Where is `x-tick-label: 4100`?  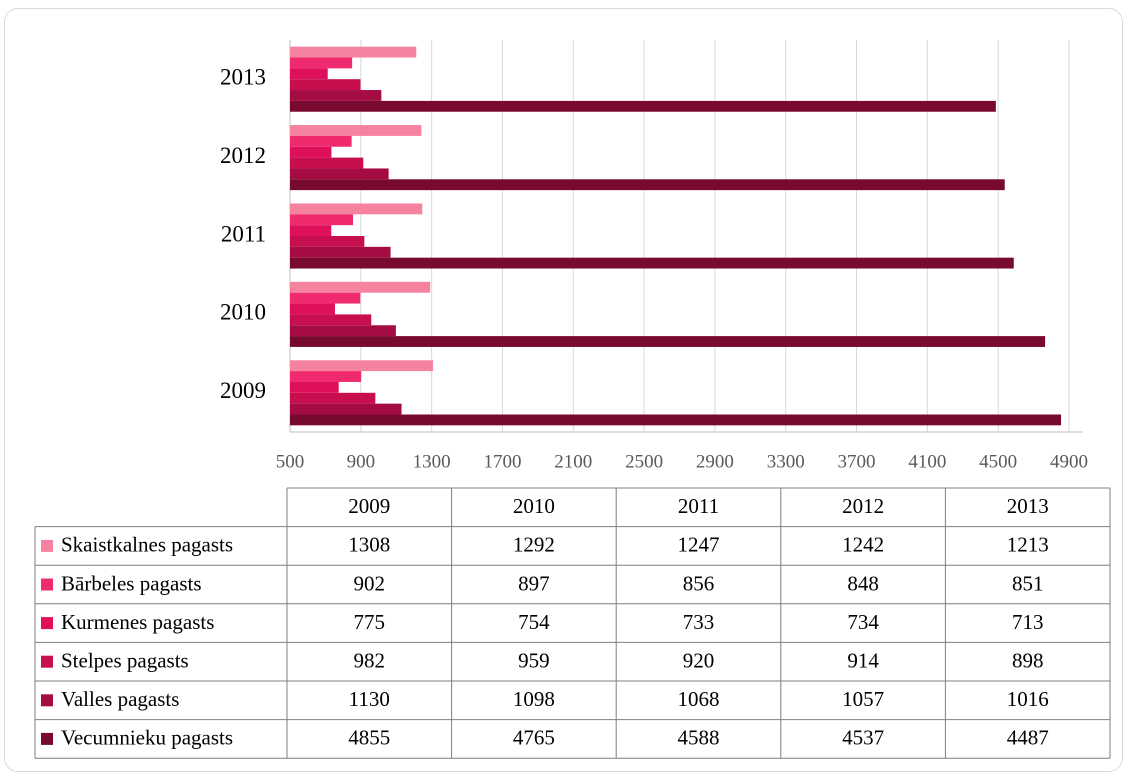
x-tick-label: 4100 is located at coordinates (927, 461).